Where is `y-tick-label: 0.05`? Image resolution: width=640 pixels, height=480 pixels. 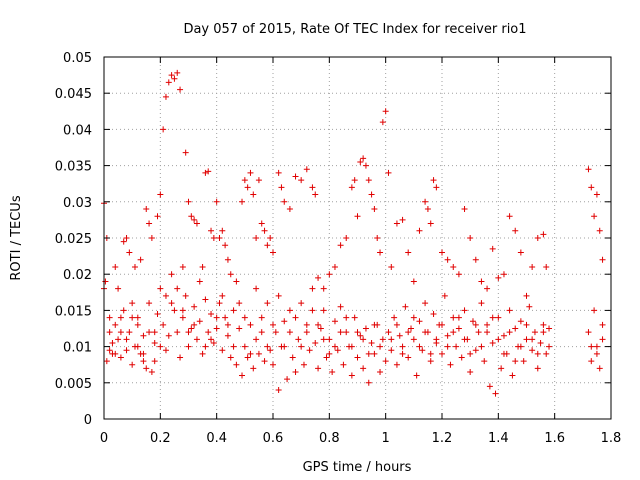
y-tick-label: 0.05 is located at coordinates (77, 58).